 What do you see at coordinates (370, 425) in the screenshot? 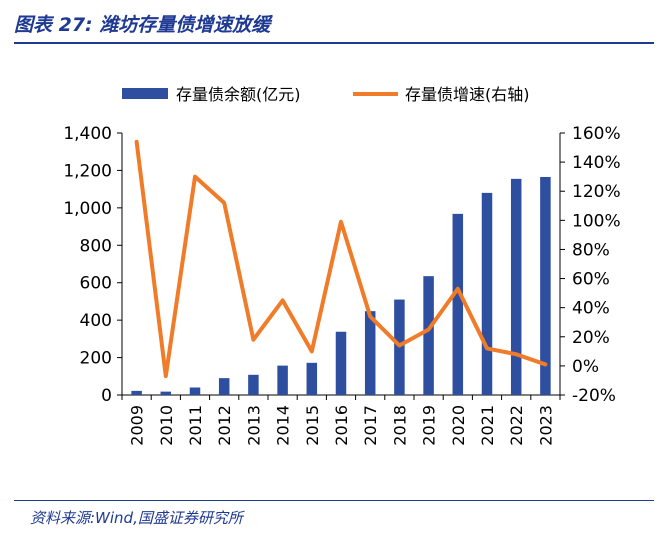
I see `x-axis-tick-label: 2017` at bounding box center [370, 425].